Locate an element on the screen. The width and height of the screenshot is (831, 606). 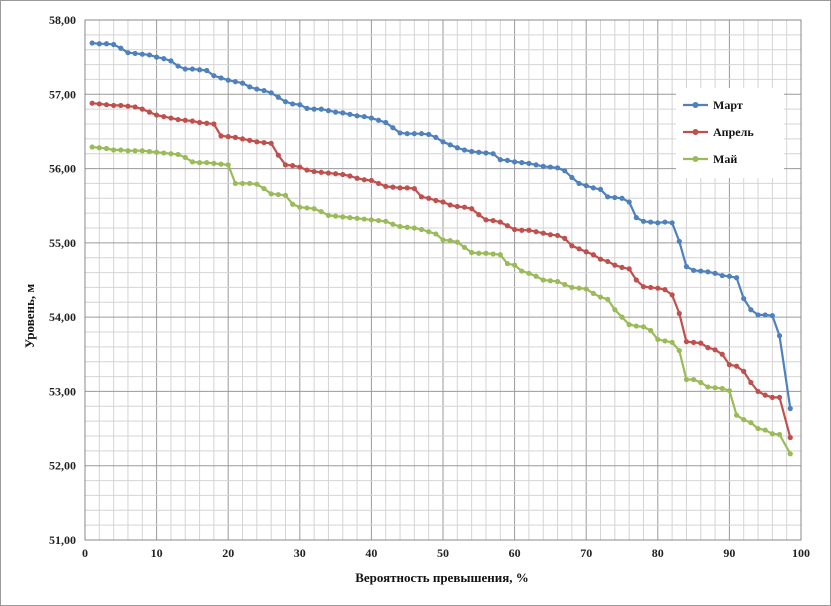
legend-item: Март is located at coordinates (713, 105).